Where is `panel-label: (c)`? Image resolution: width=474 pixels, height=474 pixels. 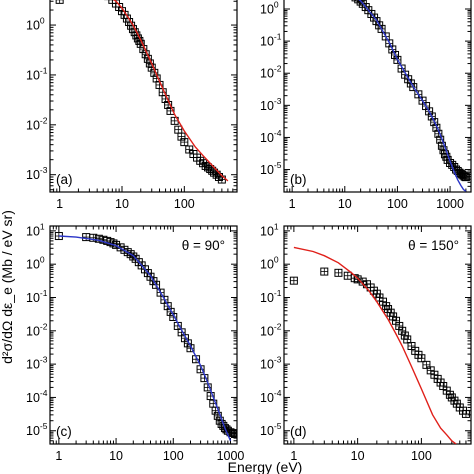
panel-label: (c) is located at coordinates (64, 431).